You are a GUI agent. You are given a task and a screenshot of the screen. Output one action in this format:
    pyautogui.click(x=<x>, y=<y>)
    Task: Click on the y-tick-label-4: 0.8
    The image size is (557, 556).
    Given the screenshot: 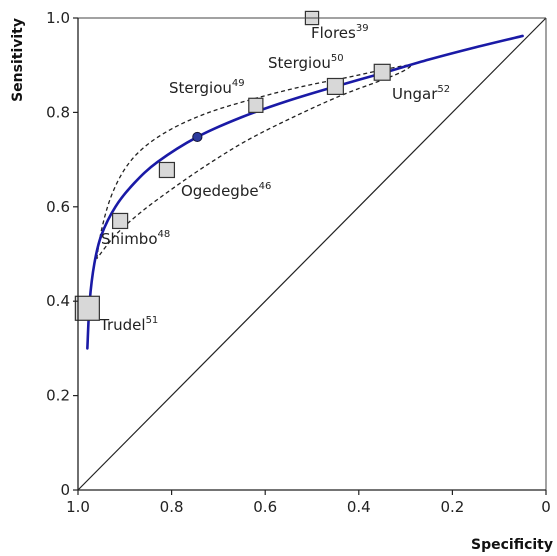 What is the action you would take?
    pyautogui.click(x=58, y=112)
    